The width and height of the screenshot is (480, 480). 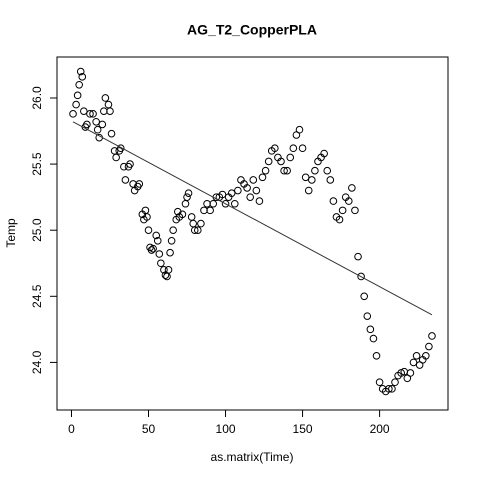 I want to click on y-tick-label: 25.0, so click(x=37, y=230).